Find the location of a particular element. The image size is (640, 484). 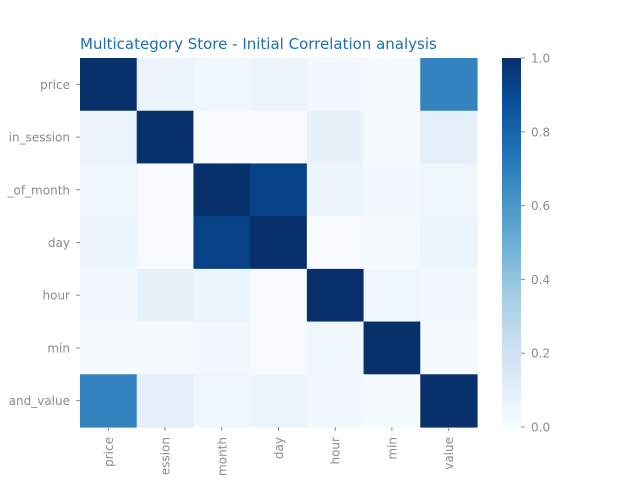

x-tick-label: day is located at coordinates (279, 448).